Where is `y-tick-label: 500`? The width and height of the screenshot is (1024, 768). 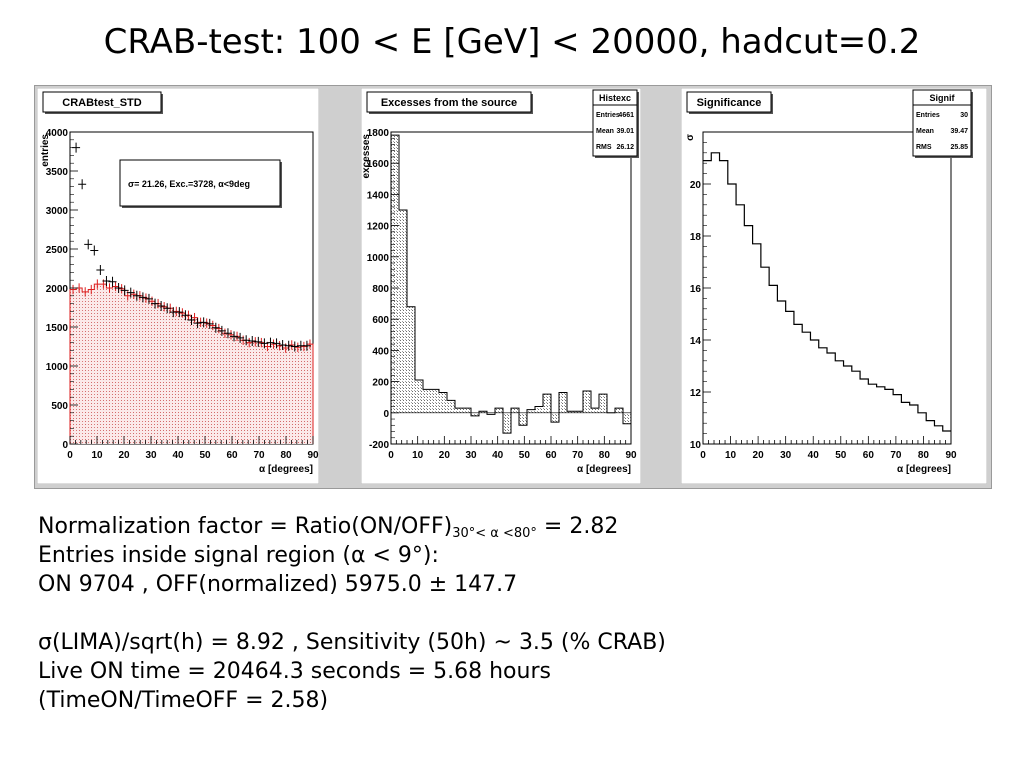 y-tick-label: 500 is located at coordinates (59, 406).